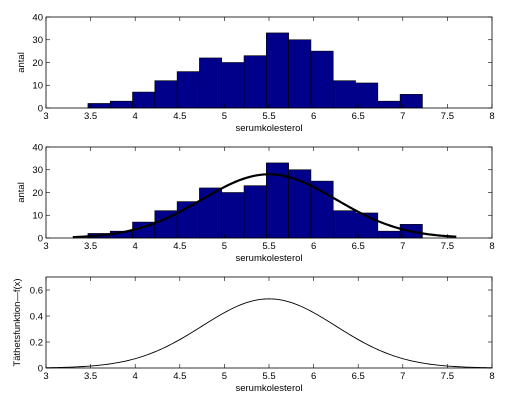 This screenshot has height=408, width=510. I want to click on y-axis-label: Täthetsfunktion—f(x), so click(17, 322).